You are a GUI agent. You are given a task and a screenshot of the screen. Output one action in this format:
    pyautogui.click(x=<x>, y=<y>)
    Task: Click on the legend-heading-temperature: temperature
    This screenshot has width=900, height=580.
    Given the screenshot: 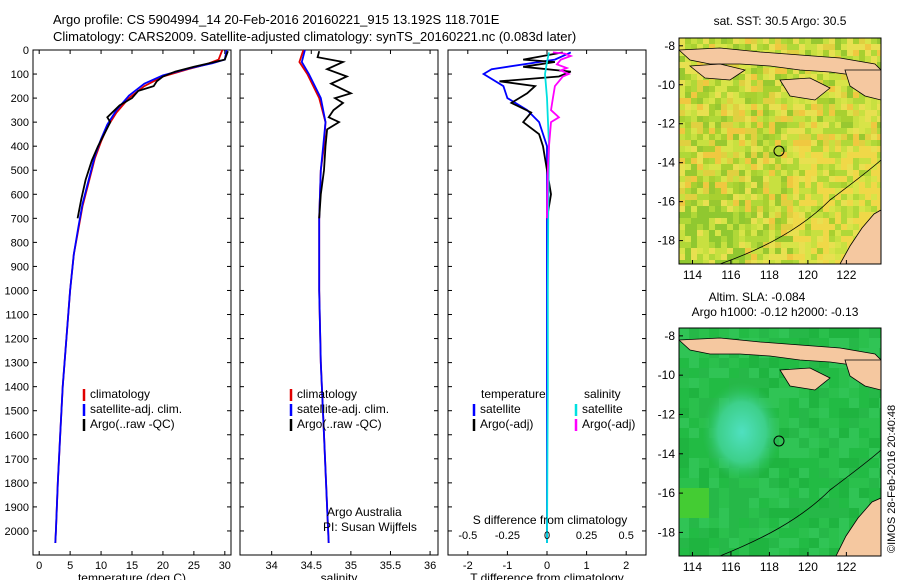 What is the action you would take?
    pyautogui.click(x=513, y=394)
    